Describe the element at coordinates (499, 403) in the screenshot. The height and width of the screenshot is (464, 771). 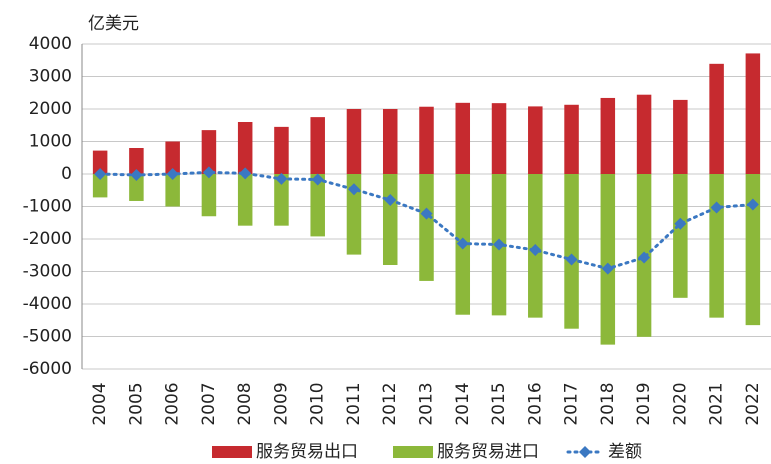
I see `x-tick-label: 2015` at that location.